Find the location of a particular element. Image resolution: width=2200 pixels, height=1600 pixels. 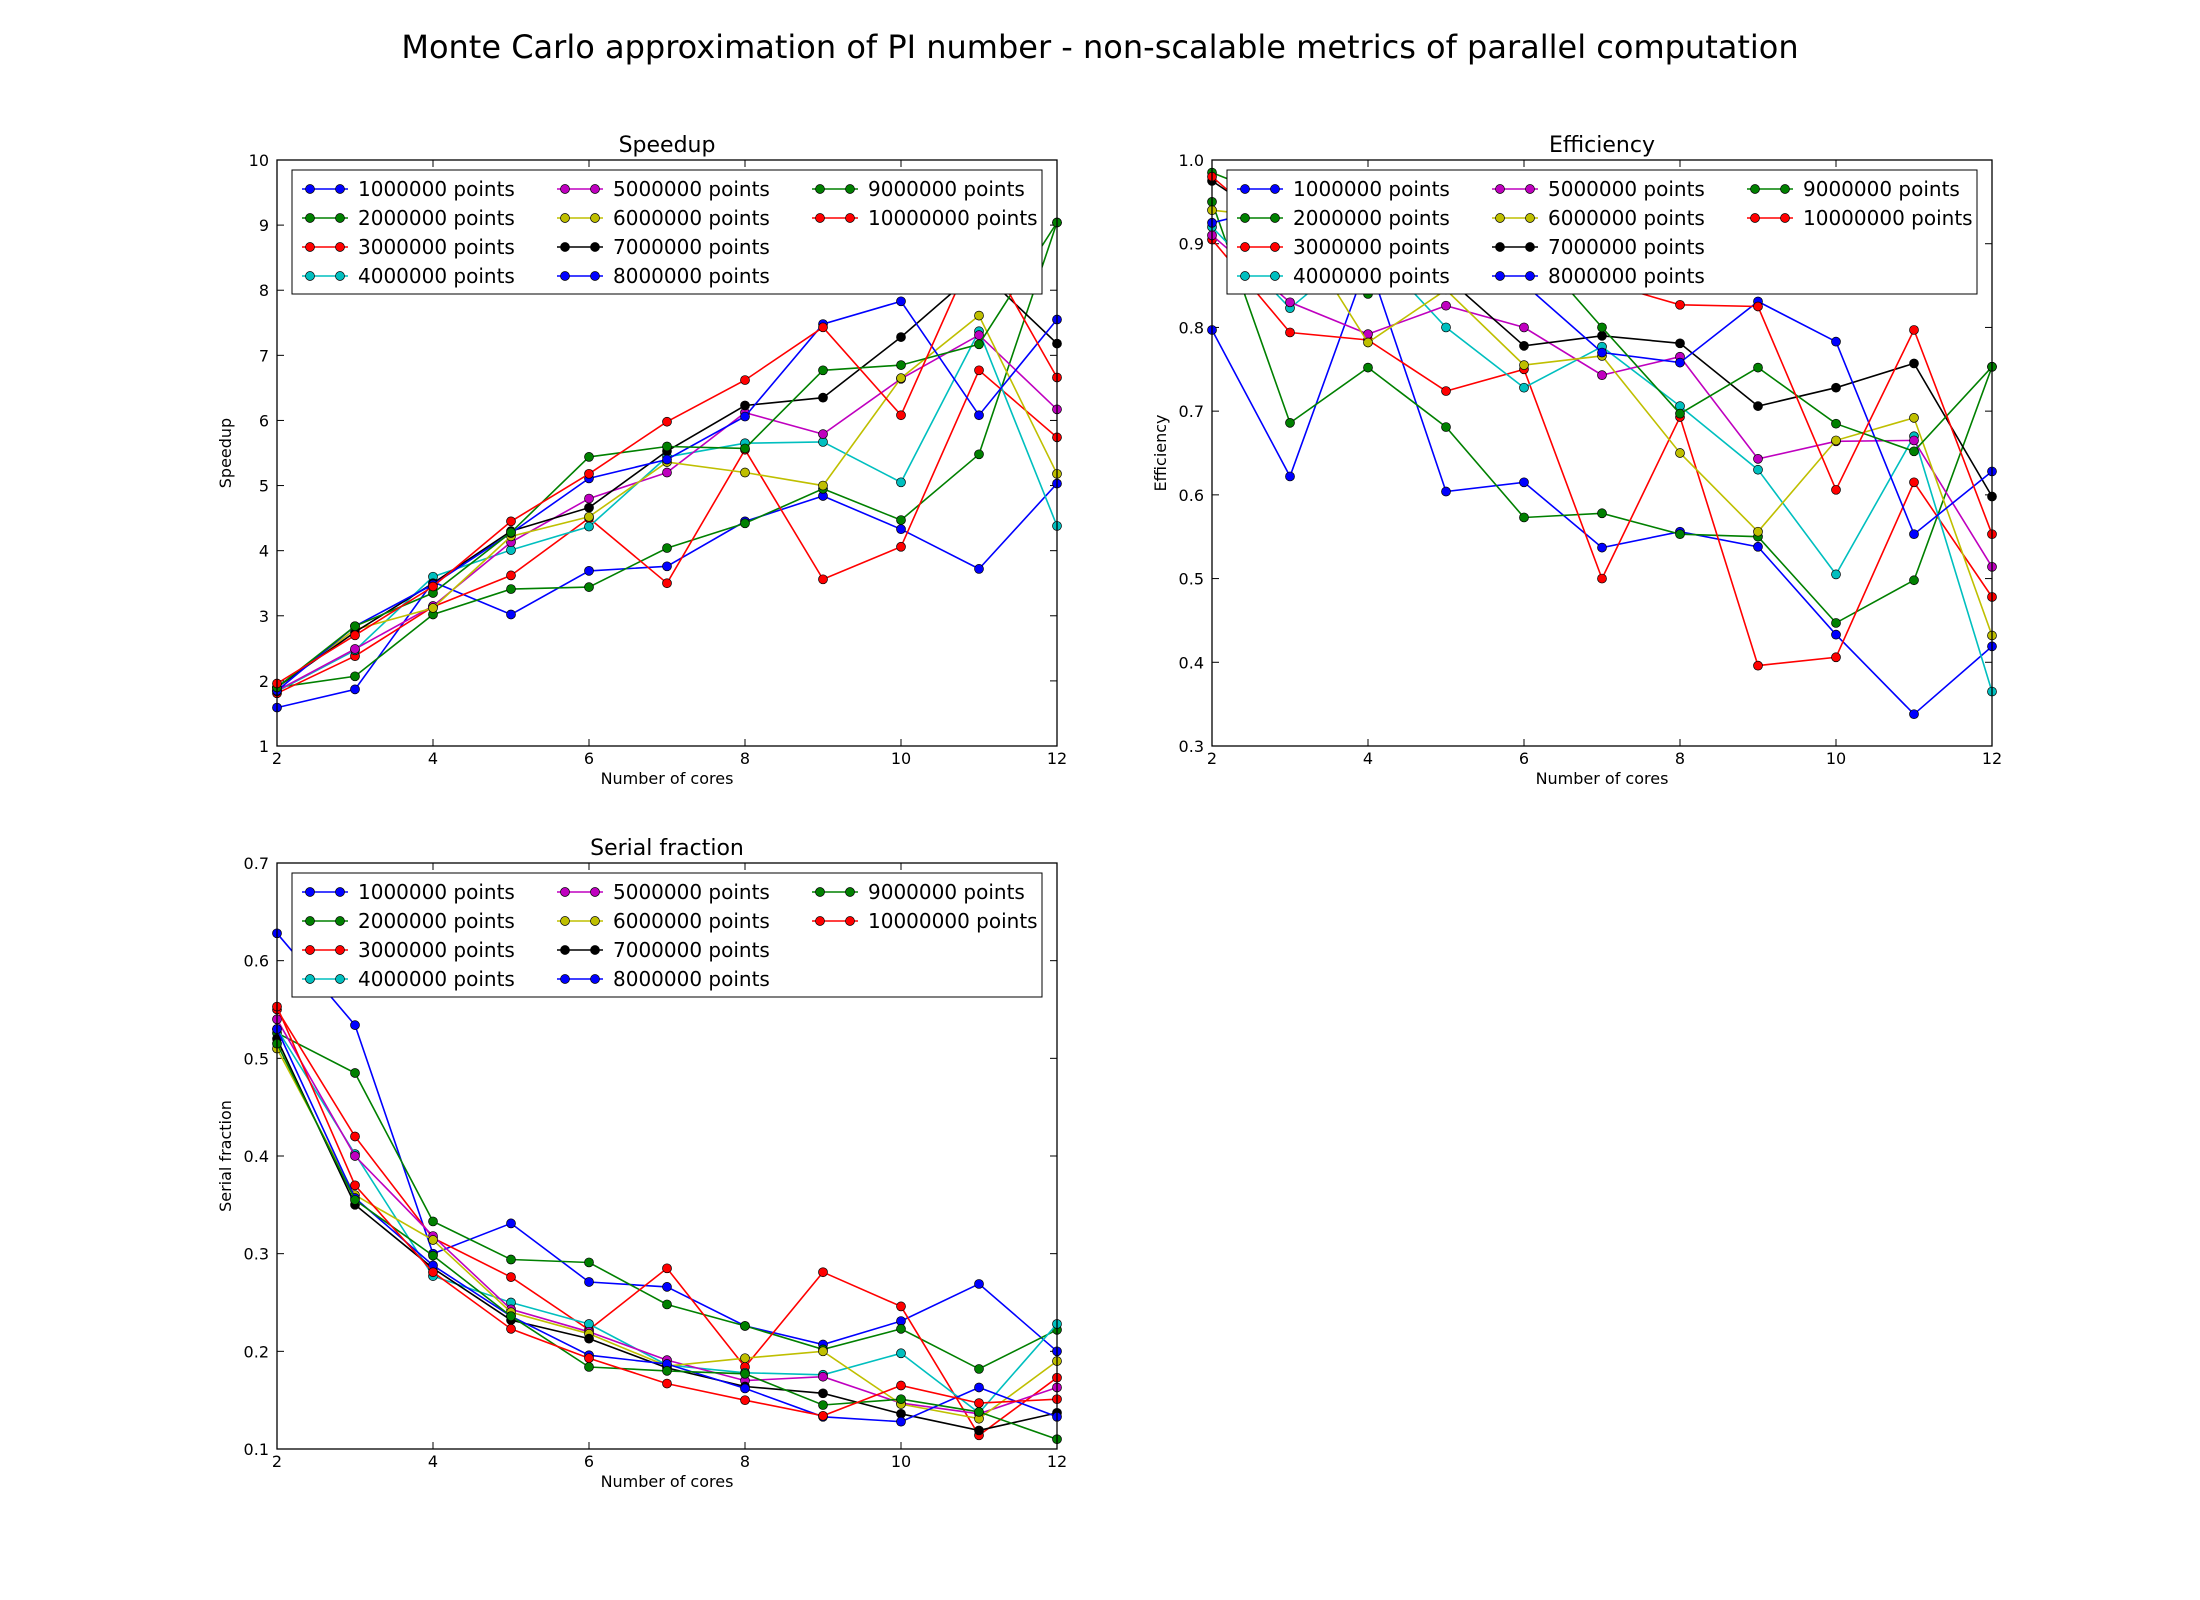

legend-label: 2000000 points is located at coordinates (1371, 218).